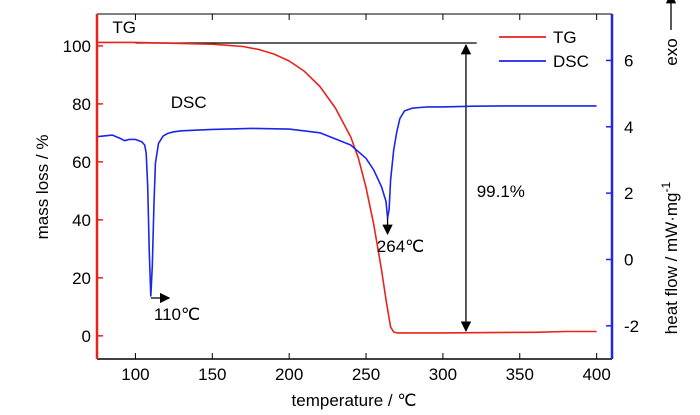  Describe the element at coordinates (571, 61) in the screenshot. I see `legend-label-dsc: DSC` at that location.